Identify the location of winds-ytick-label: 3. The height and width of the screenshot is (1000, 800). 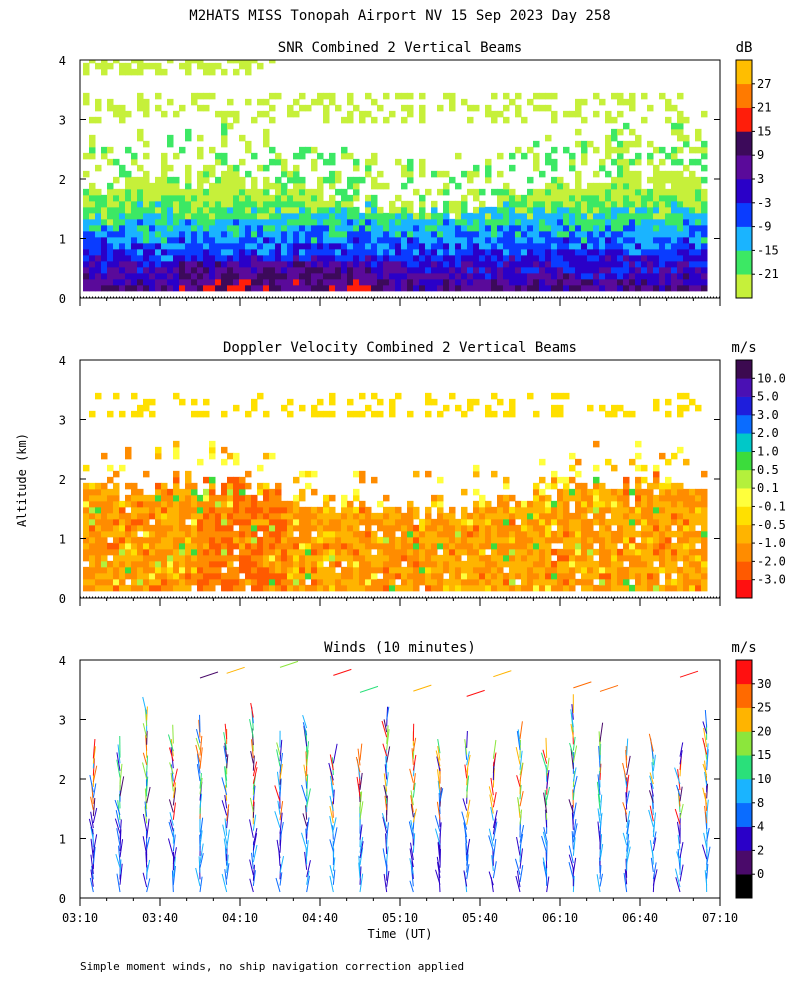
(62, 721).